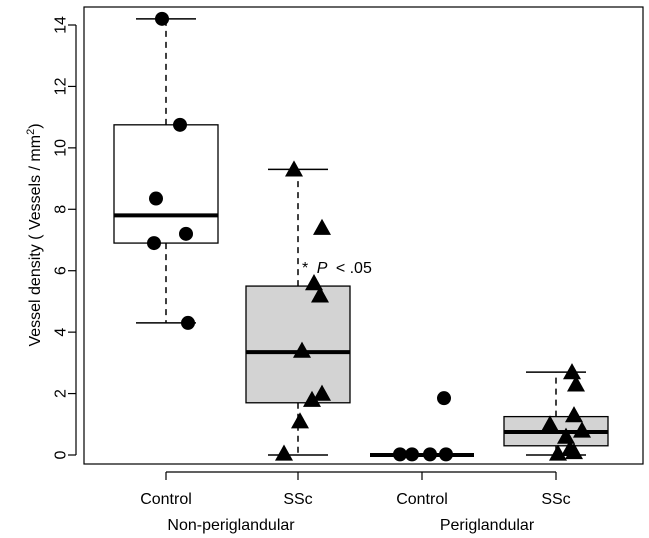 Image resolution: width=649 pixels, height=538 pixels. I want to click on group-label-non-periglandular: Non-periglandular, so click(231, 525).